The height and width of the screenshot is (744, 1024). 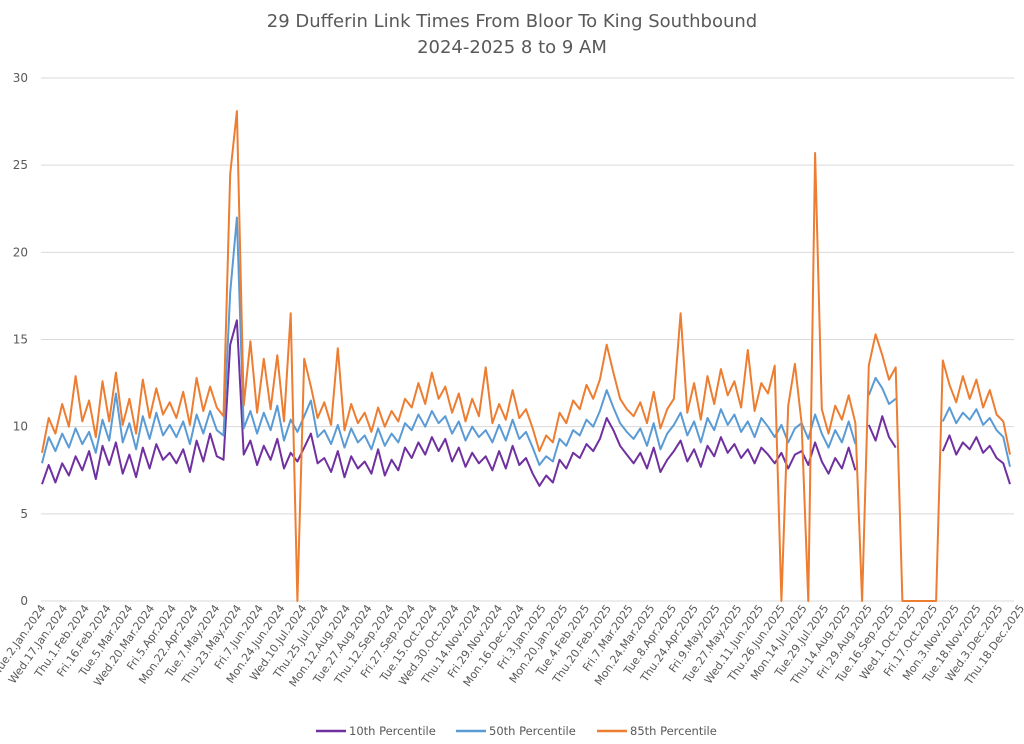 I want to click on y-axis-ticks: 0 5 10 15 20 25 30, so click(x=20, y=339).